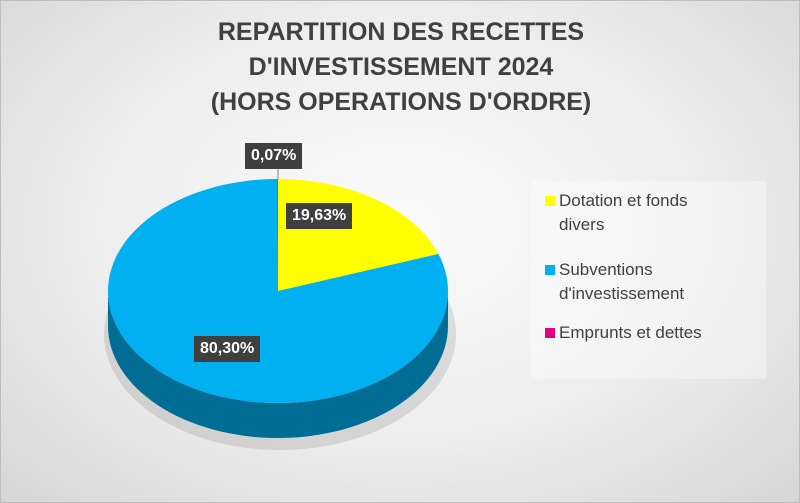 The height and width of the screenshot is (503, 800). What do you see at coordinates (623, 212) in the screenshot?
I see `legend-label-dotation: Dotation et fonds divers` at bounding box center [623, 212].